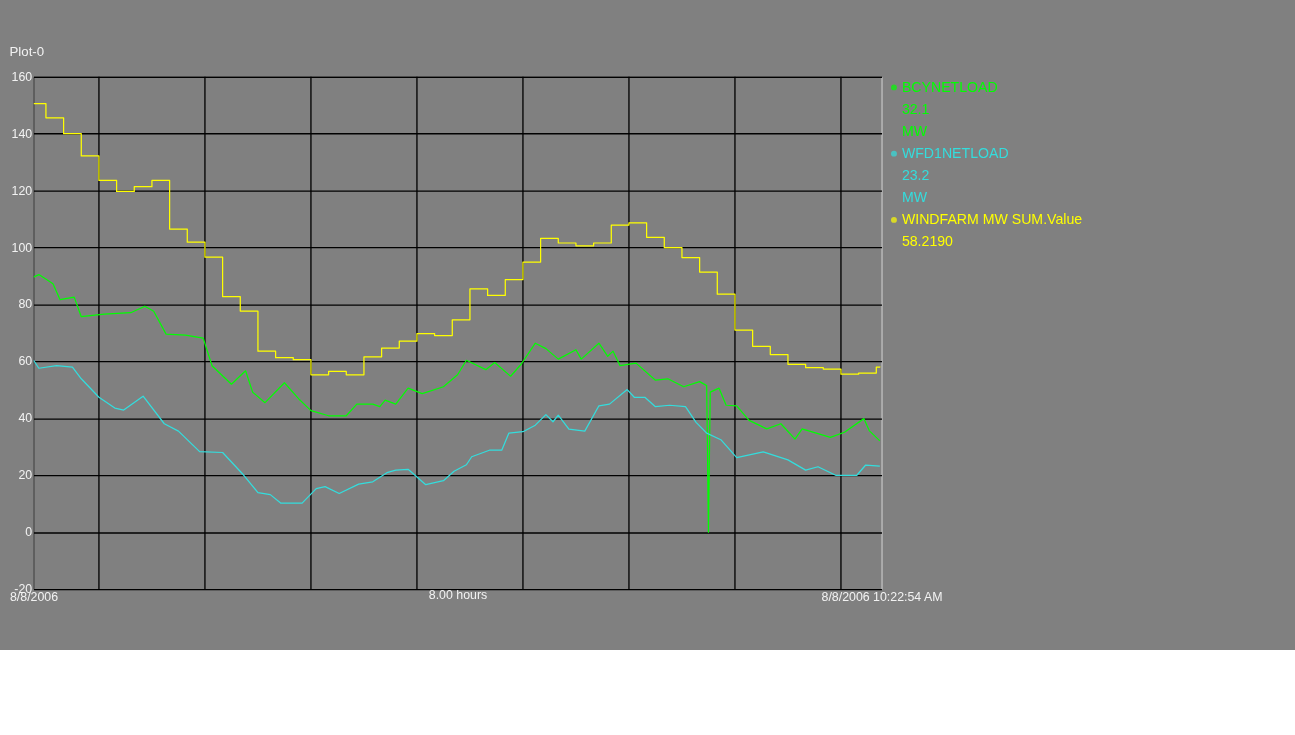 This screenshot has height=735, width=1295. Describe the element at coordinates (458, 595) in the screenshot. I see `x-axis-title: 8.00 hours` at that location.